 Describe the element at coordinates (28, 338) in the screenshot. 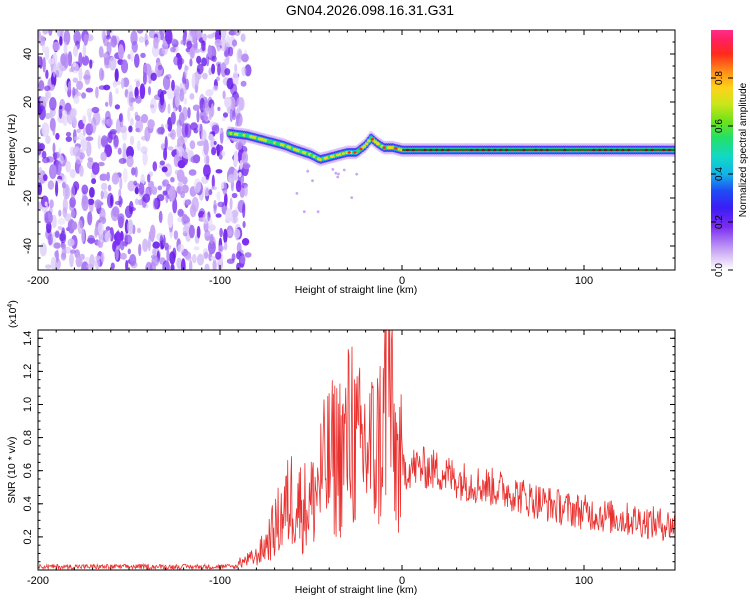

I see `y-tick-label: 1.4` at that location.